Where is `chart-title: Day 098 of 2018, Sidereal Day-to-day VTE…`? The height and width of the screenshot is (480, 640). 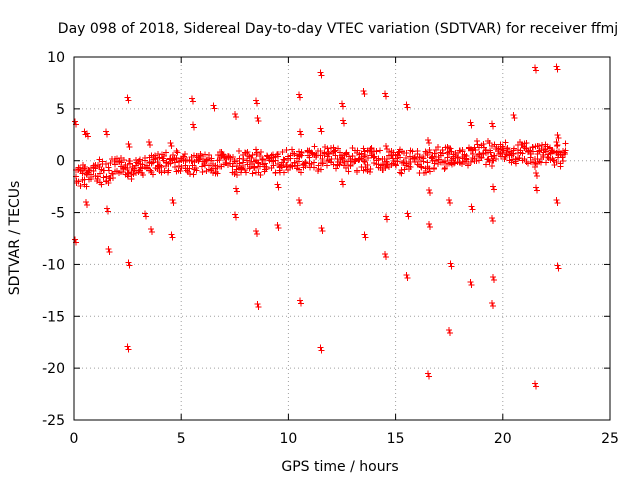 chart-title: Day 098 of 2018, Sidereal Day-to-day VTE… is located at coordinates (338, 29).